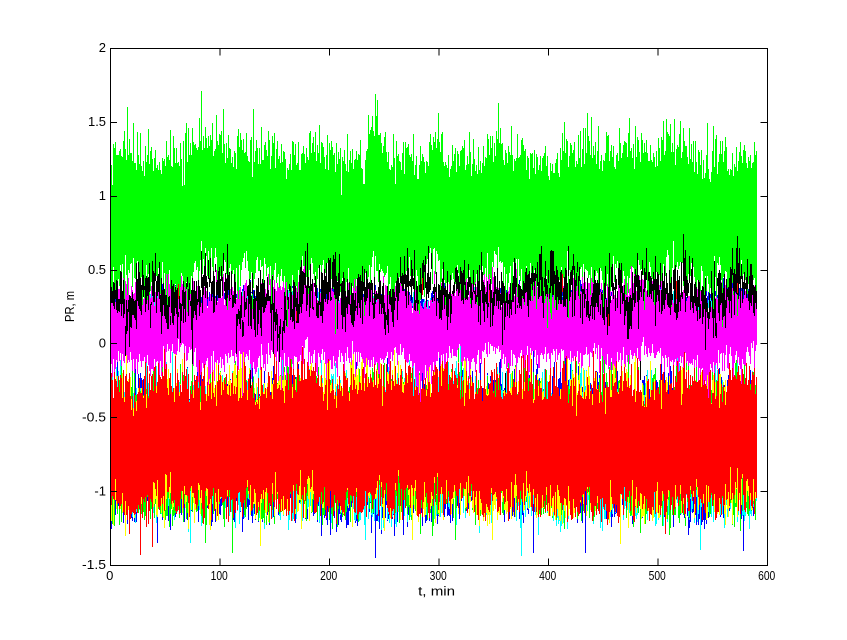  What do you see at coordinates (102, 47) in the screenshot?
I see `svg-text: 2` at bounding box center [102, 47].